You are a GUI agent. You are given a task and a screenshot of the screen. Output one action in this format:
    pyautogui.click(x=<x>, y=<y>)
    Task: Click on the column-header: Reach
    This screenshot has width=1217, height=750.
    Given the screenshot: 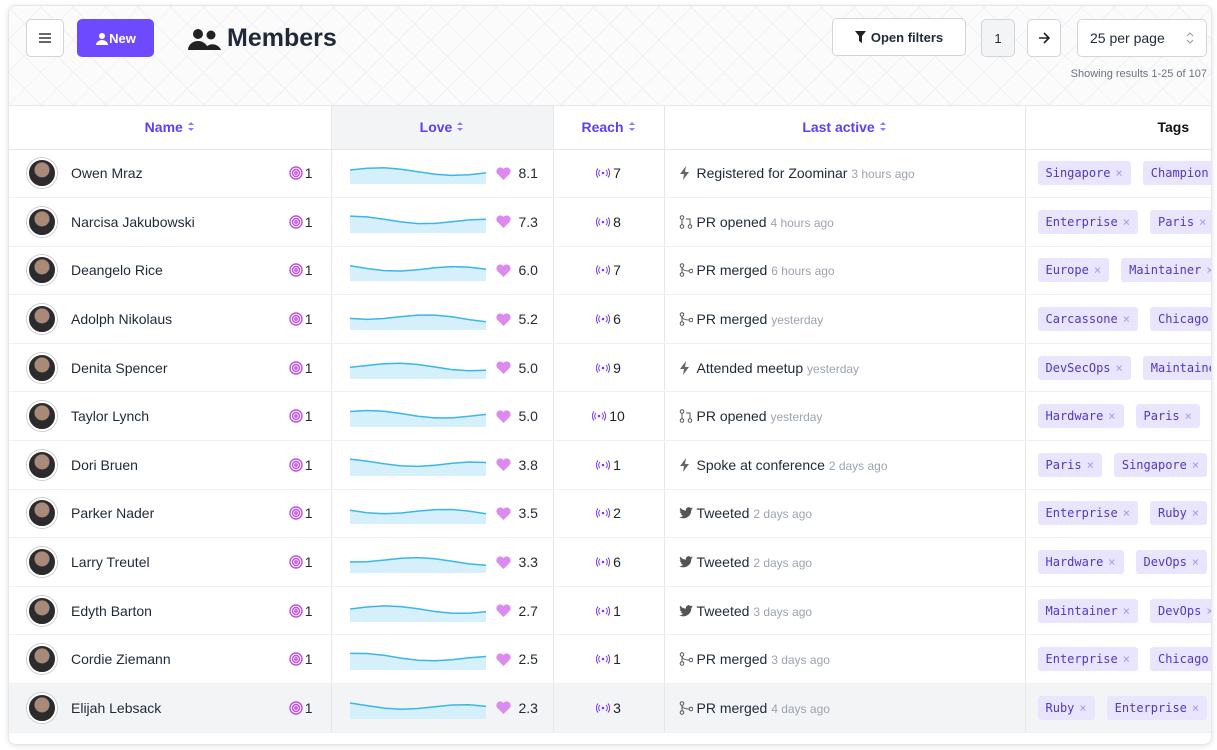 What is the action you would take?
    pyautogui.click(x=609, y=128)
    